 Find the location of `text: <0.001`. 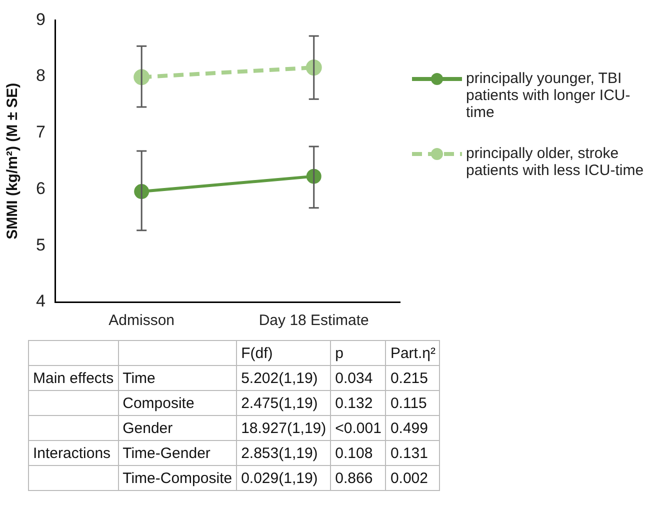

text: <0.001 is located at coordinates (358, 428).